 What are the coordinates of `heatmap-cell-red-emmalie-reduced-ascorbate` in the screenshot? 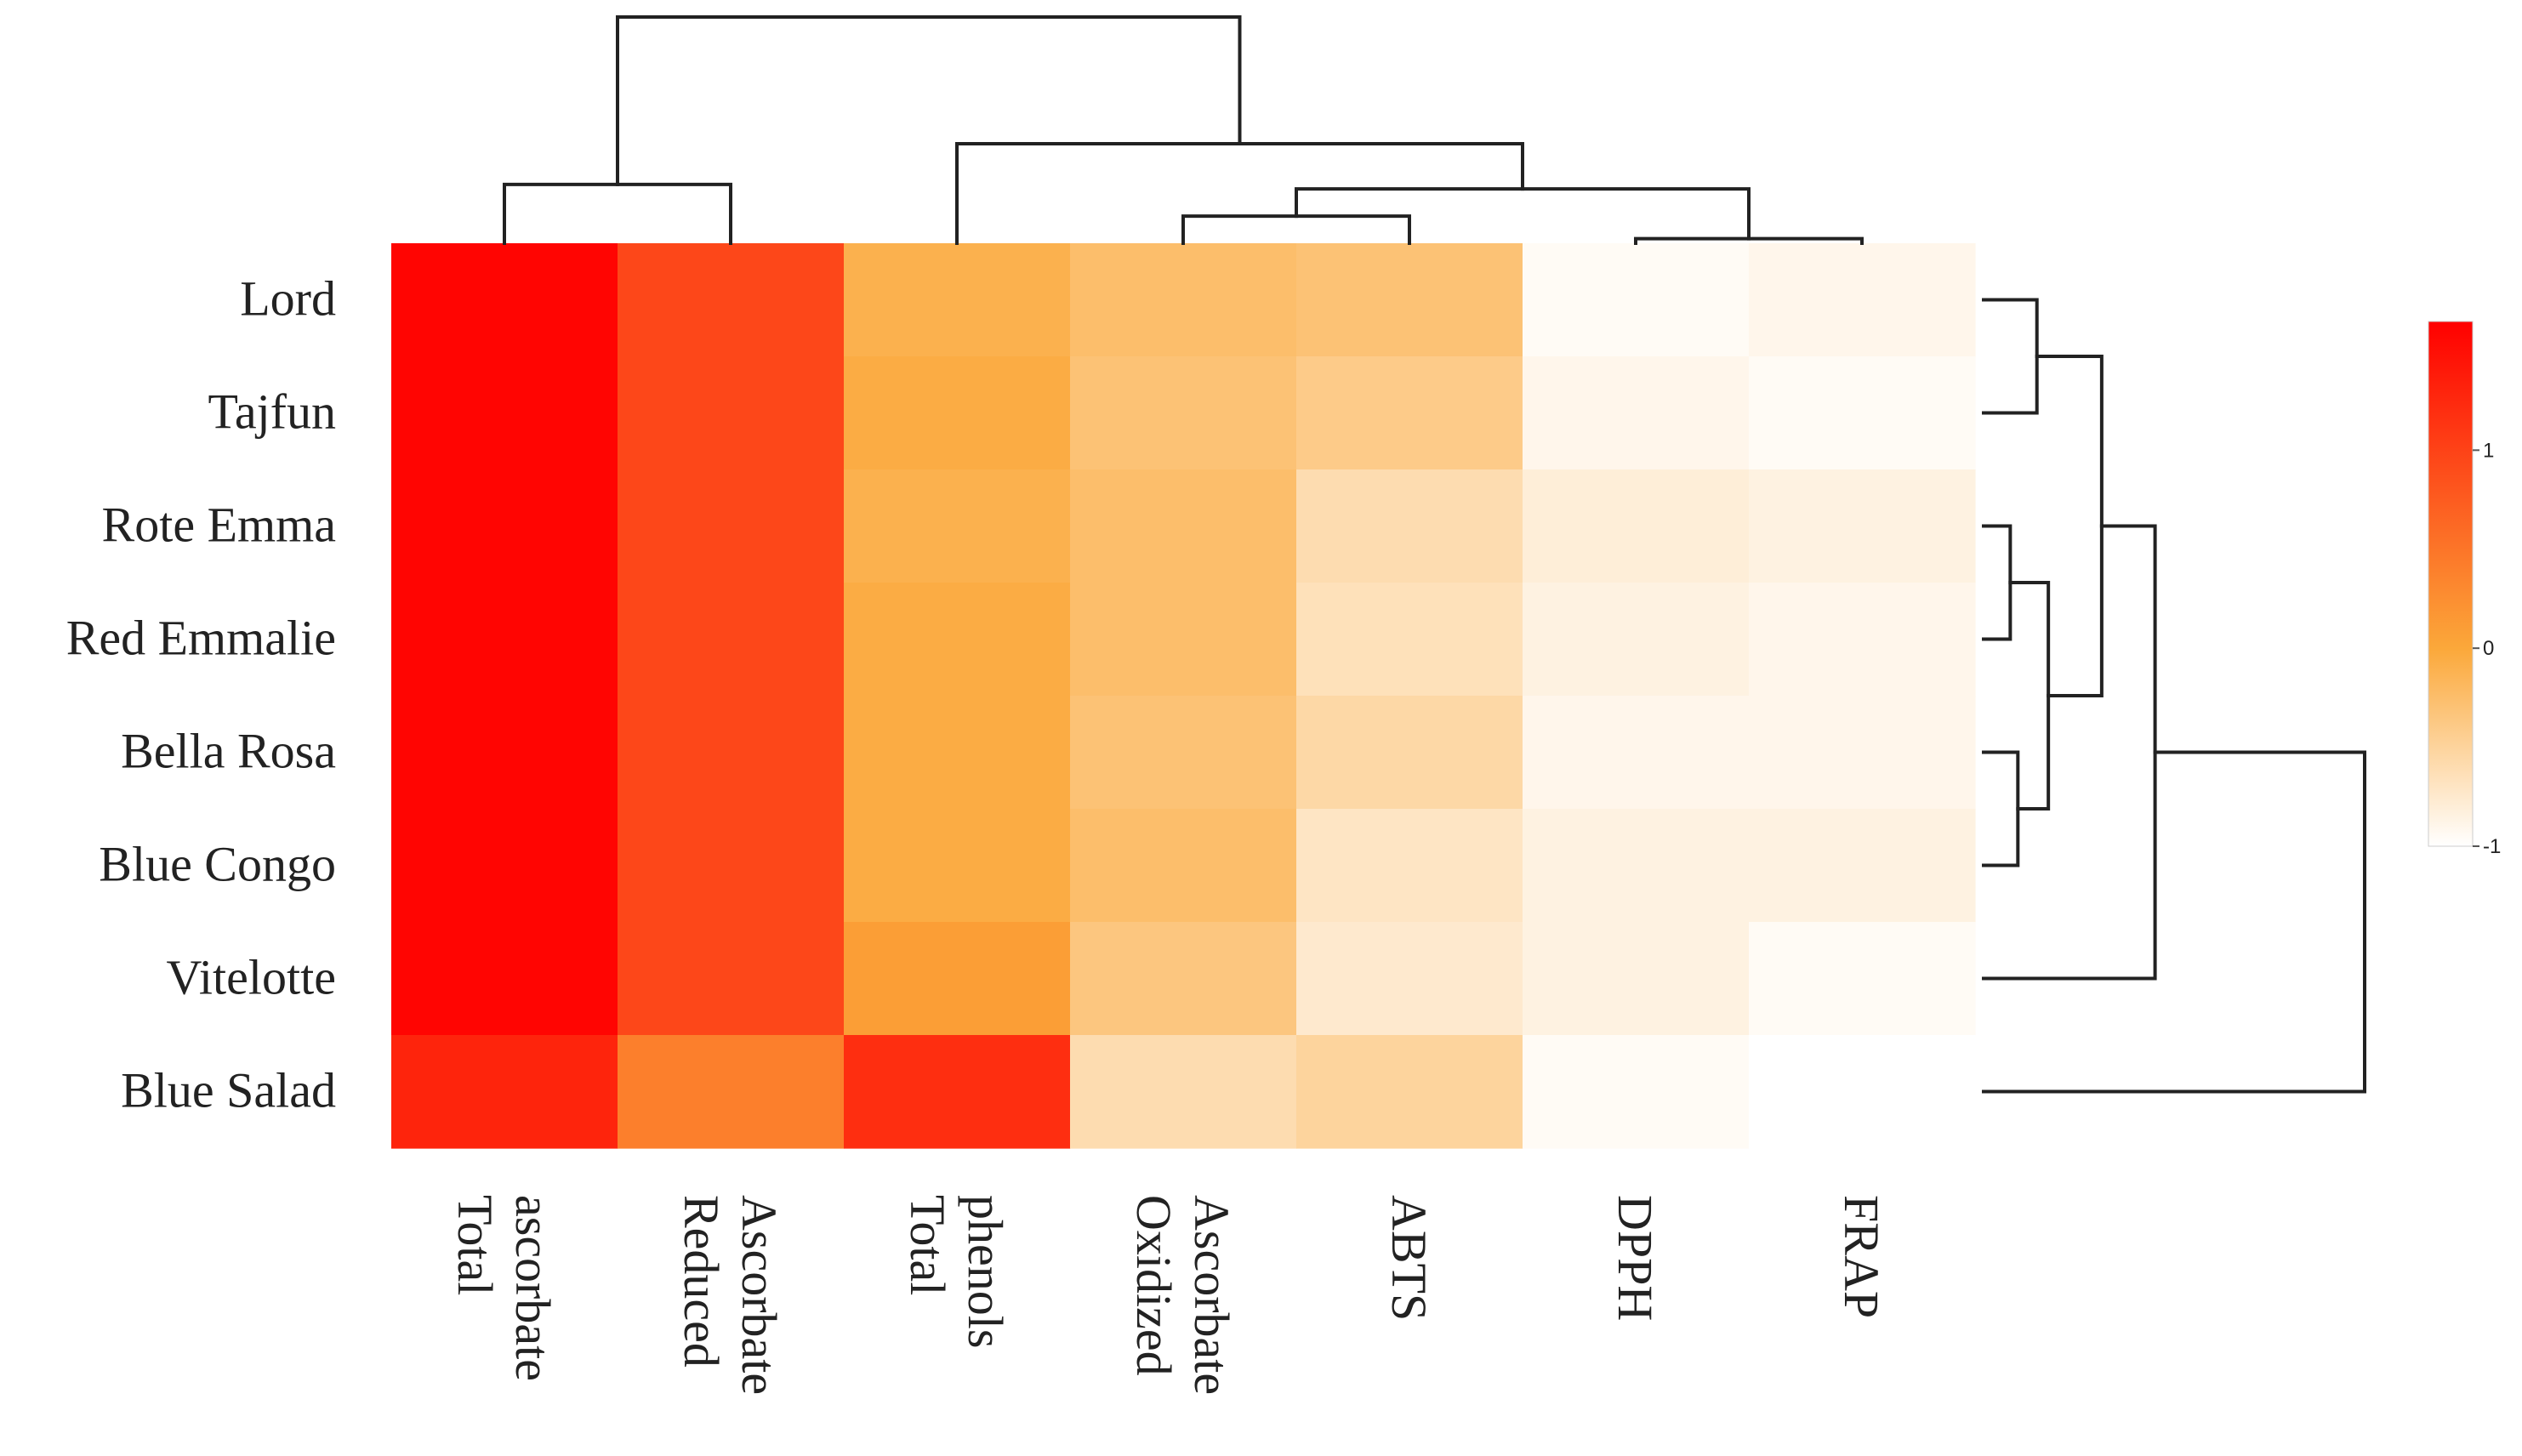 It's located at (732, 640).